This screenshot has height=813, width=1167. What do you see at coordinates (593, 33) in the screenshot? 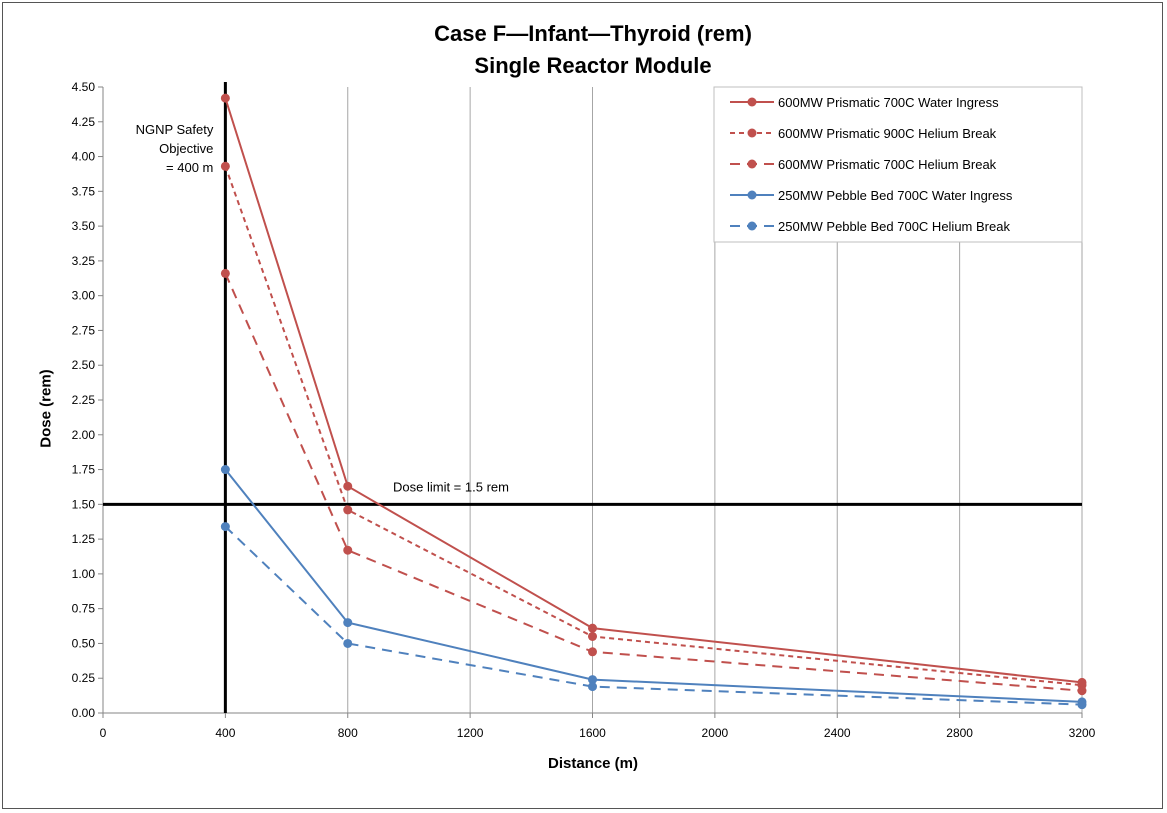
I see `chart-title: Case F—Infant—Thyroid (rem)` at bounding box center [593, 33].